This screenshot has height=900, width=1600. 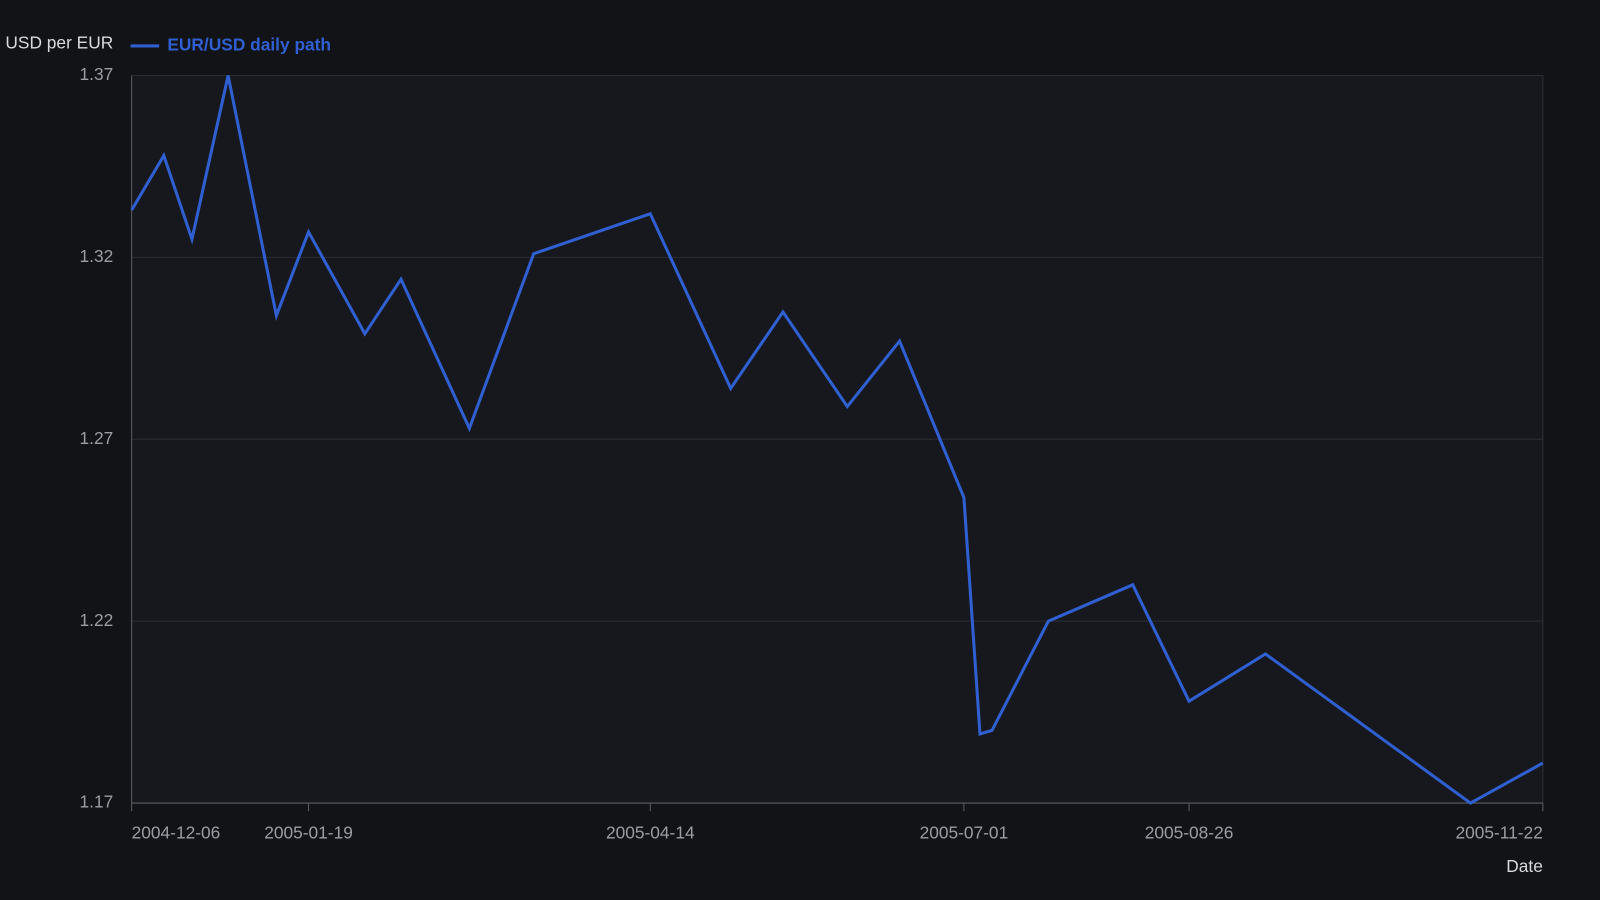 I want to click on y-tick-label: 1.37, so click(x=97, y=74).